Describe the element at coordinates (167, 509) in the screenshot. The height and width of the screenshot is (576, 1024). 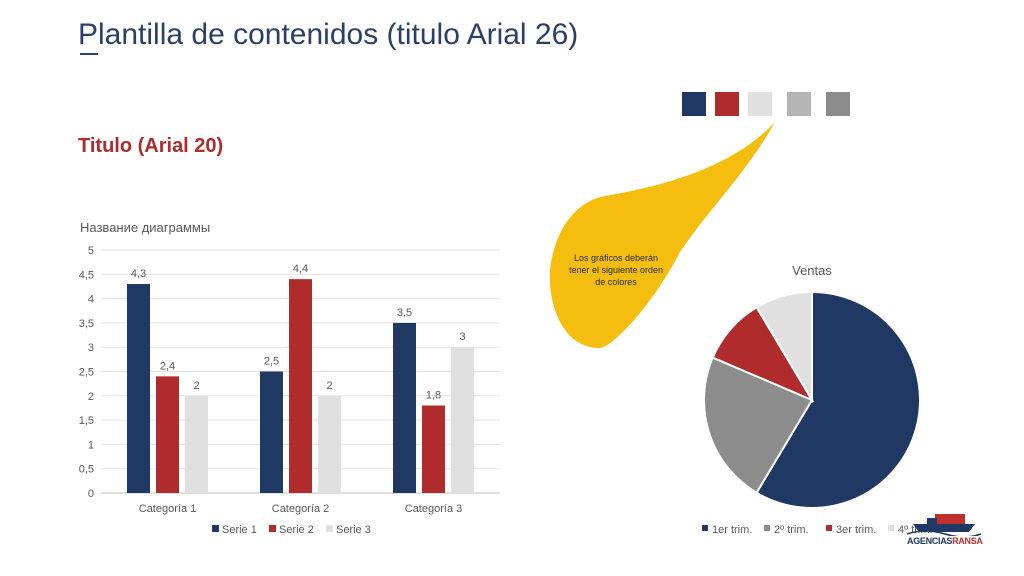
I see `x-tick-label: Categoría 1` at that location.